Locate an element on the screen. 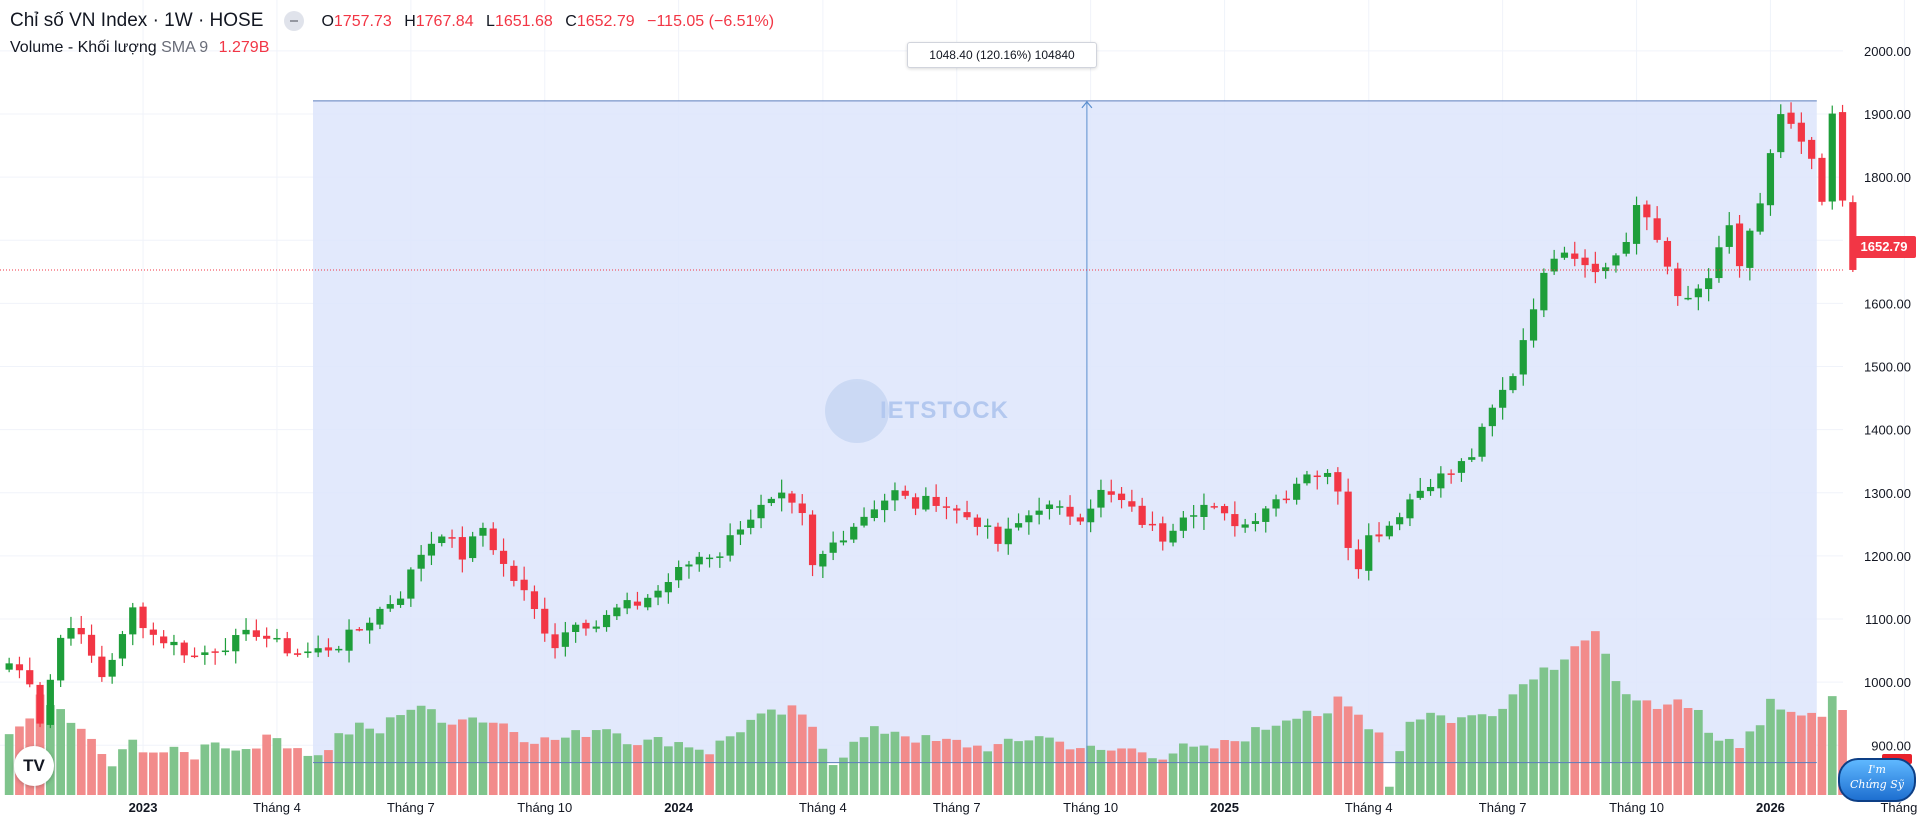 The width and height of the screenshot is (1920, 831). time-tick-label: 2025 is located at coordinates (1224, 807).